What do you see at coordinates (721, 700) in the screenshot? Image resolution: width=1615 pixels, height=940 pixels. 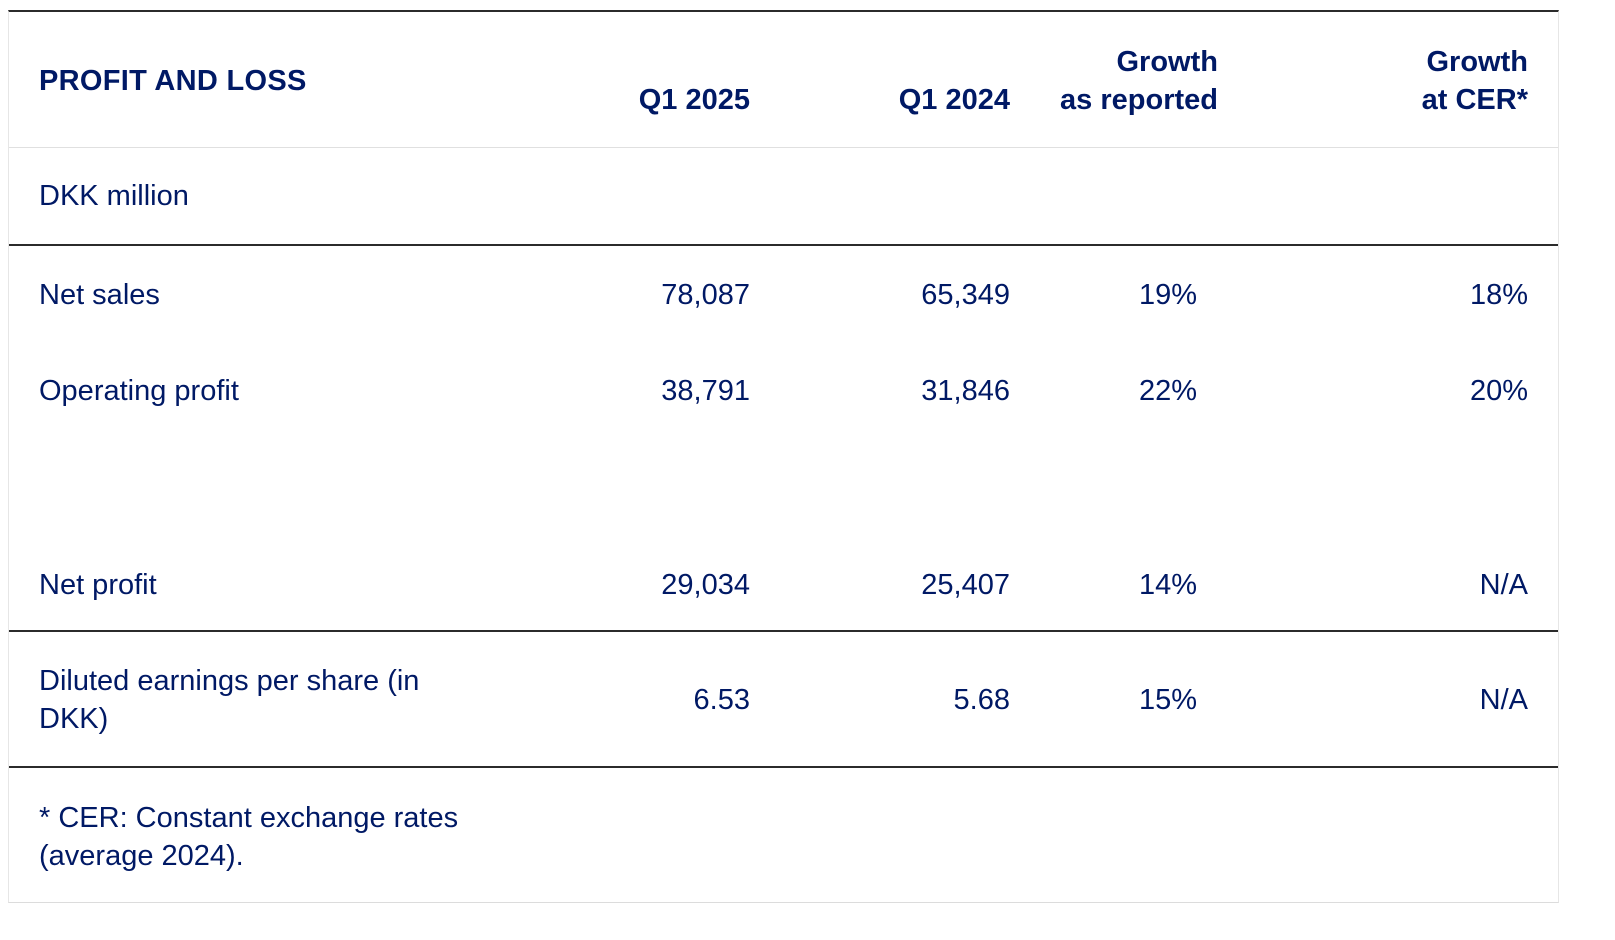 I see `cell-q1-2025: 6.53` at bounding box center [721, 700].